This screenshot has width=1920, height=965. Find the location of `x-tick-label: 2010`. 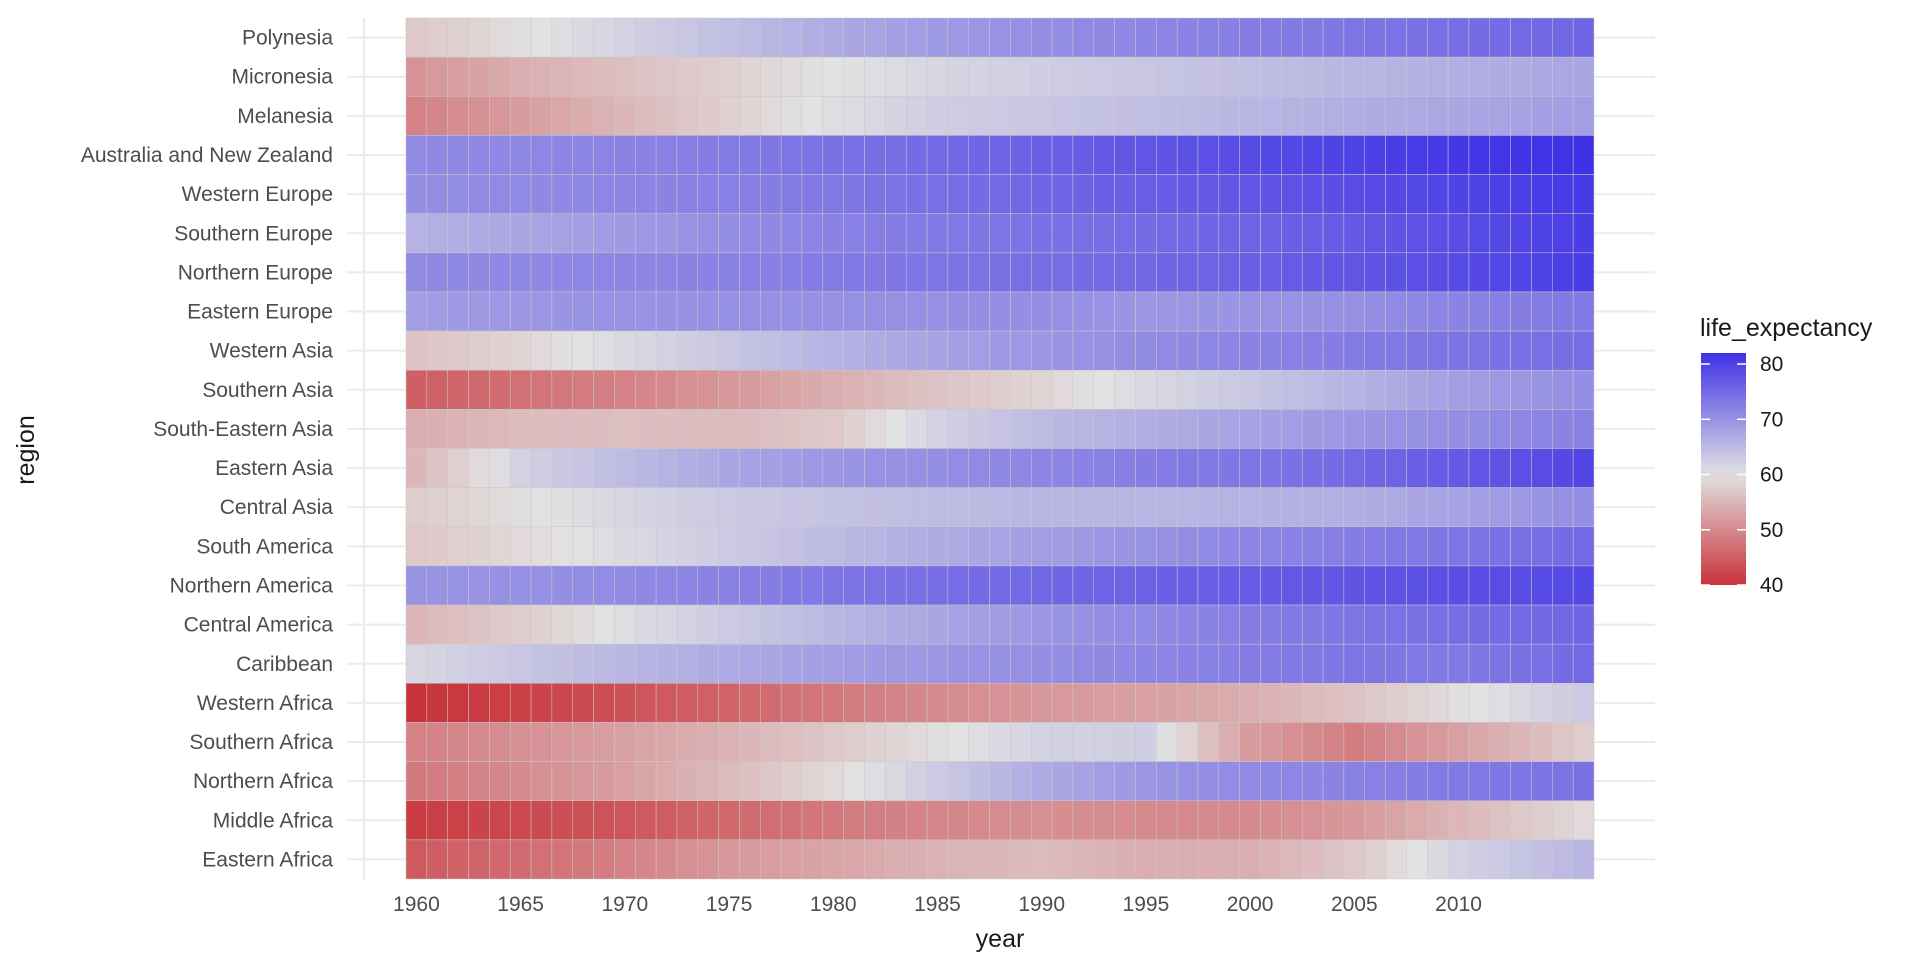

x-tick-label: 2010 is located at coordinates (1458, 904).